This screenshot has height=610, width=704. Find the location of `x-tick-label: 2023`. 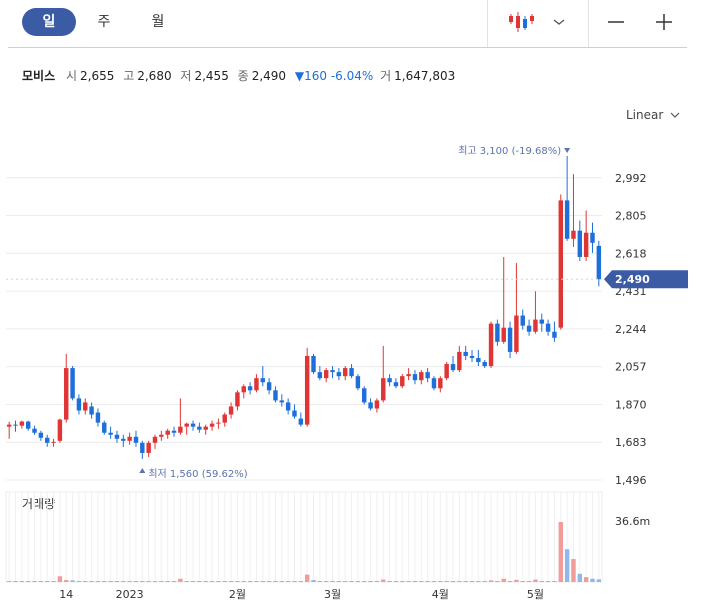

x-tick-label: 2023 is located at coordinates (130, 594).